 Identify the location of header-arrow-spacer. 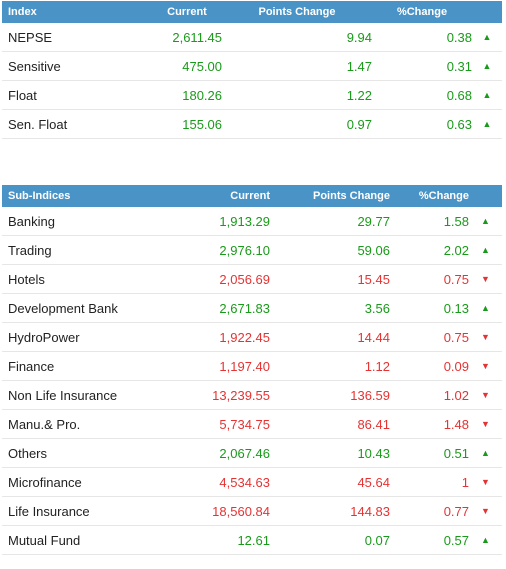
(487, 12).